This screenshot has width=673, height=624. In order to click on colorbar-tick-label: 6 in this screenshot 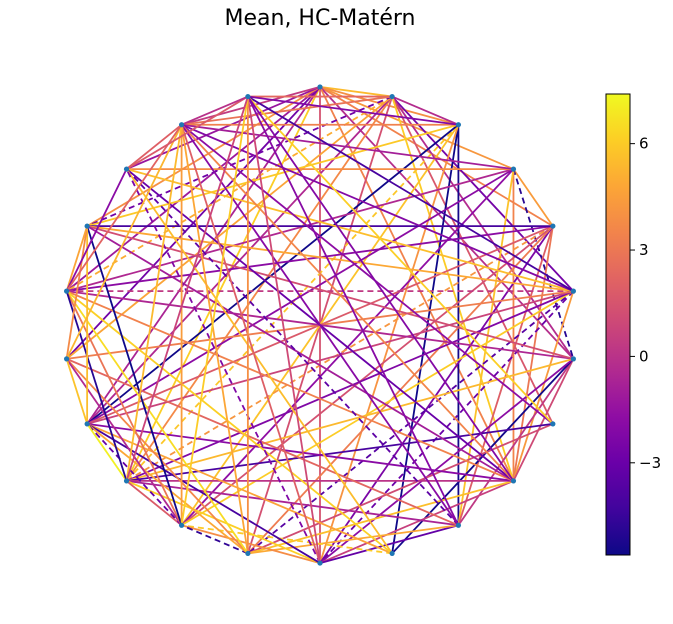, I will do `click(644, 144)`.